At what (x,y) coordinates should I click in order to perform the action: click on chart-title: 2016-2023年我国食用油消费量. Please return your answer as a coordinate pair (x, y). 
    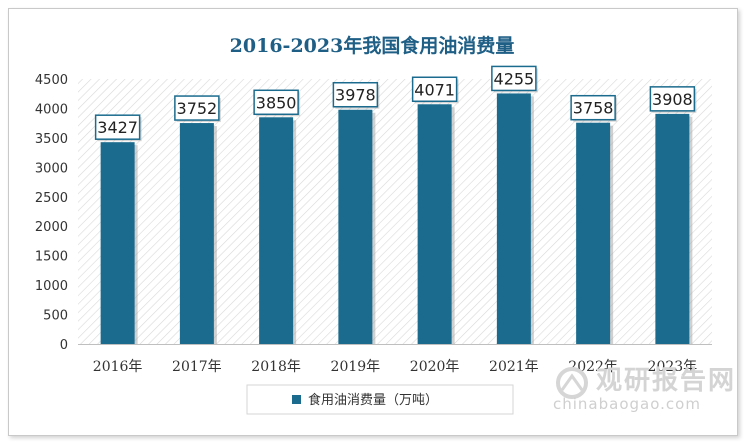
    Looking at the image, I should click on (372, 45).